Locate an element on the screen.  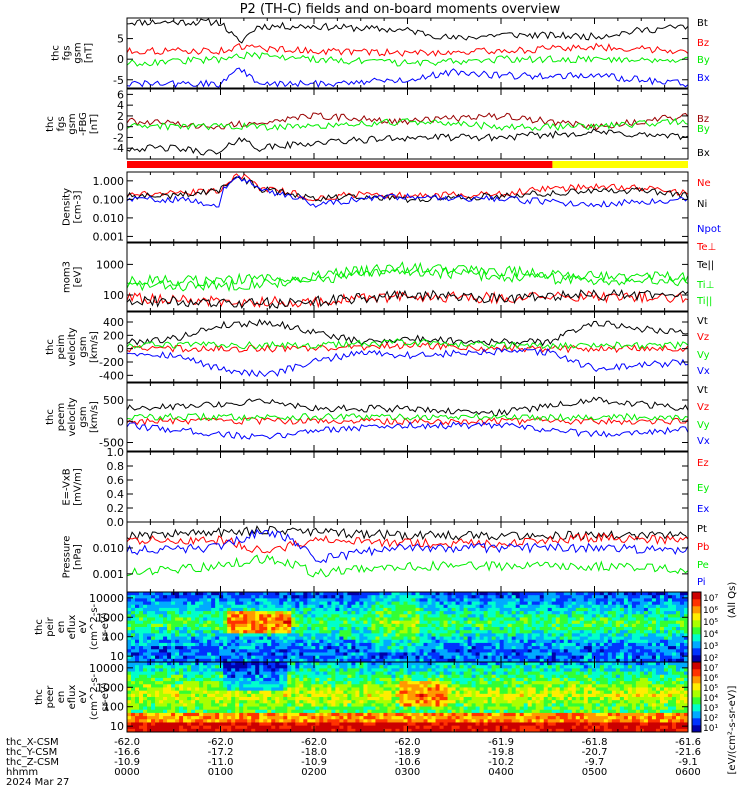
colorbar-swatch is located at coordinates (696, 659).